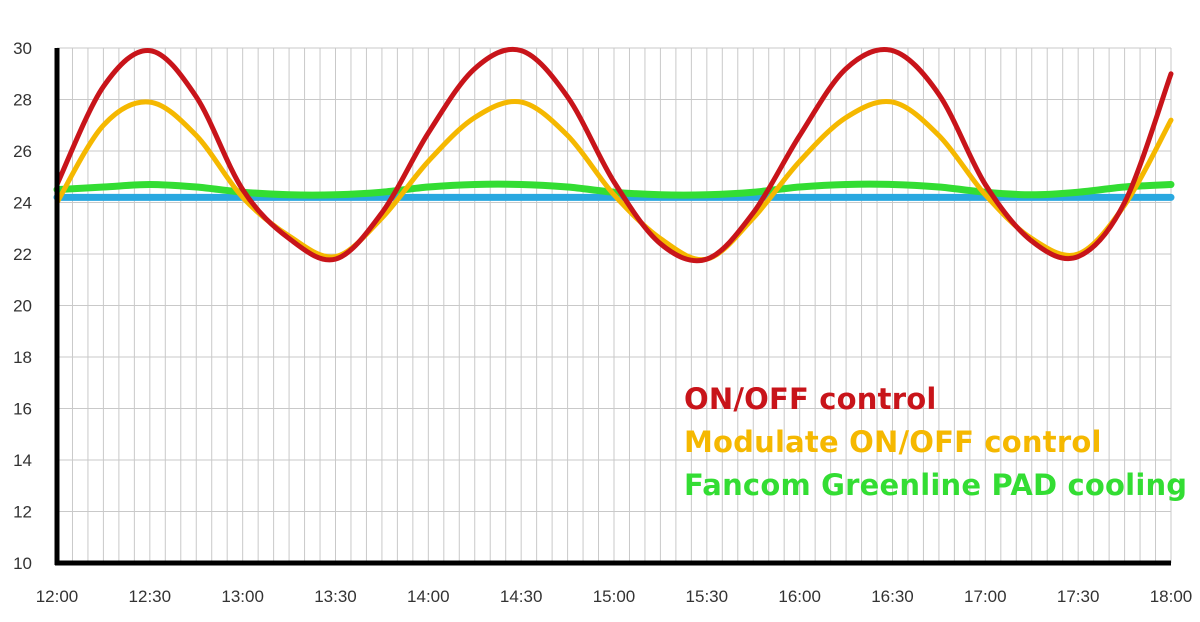 The height and width of the screenshot is (622, 1200). What do you see at coordinates (707, 596) in the screenshot?
I see `x-tick-label: 15:30` at bounding box center [707, 596].